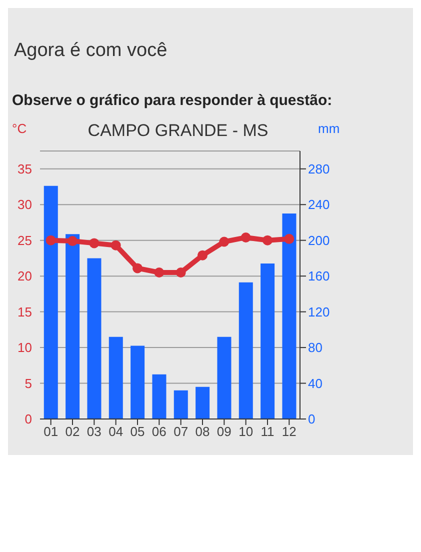  Describe the element at coordinates (28, 419) in the screenshot. I see `y-tick-label: 0` at that location.